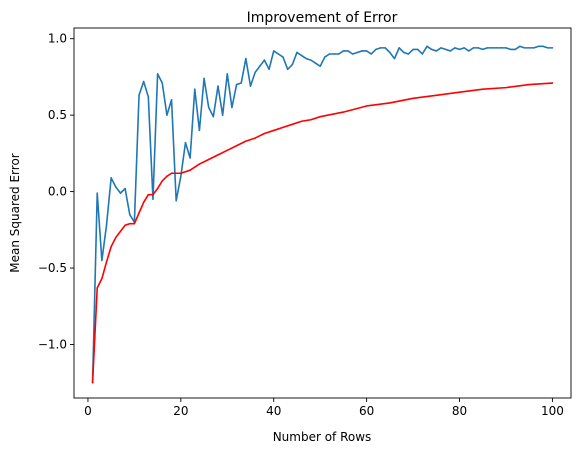 The width and height of the screenshot is (579, 457). What do you see at coordinates (180, 411) in the screenshot?
I see `x-tick-label: 20` at bounding box center [180, 411].